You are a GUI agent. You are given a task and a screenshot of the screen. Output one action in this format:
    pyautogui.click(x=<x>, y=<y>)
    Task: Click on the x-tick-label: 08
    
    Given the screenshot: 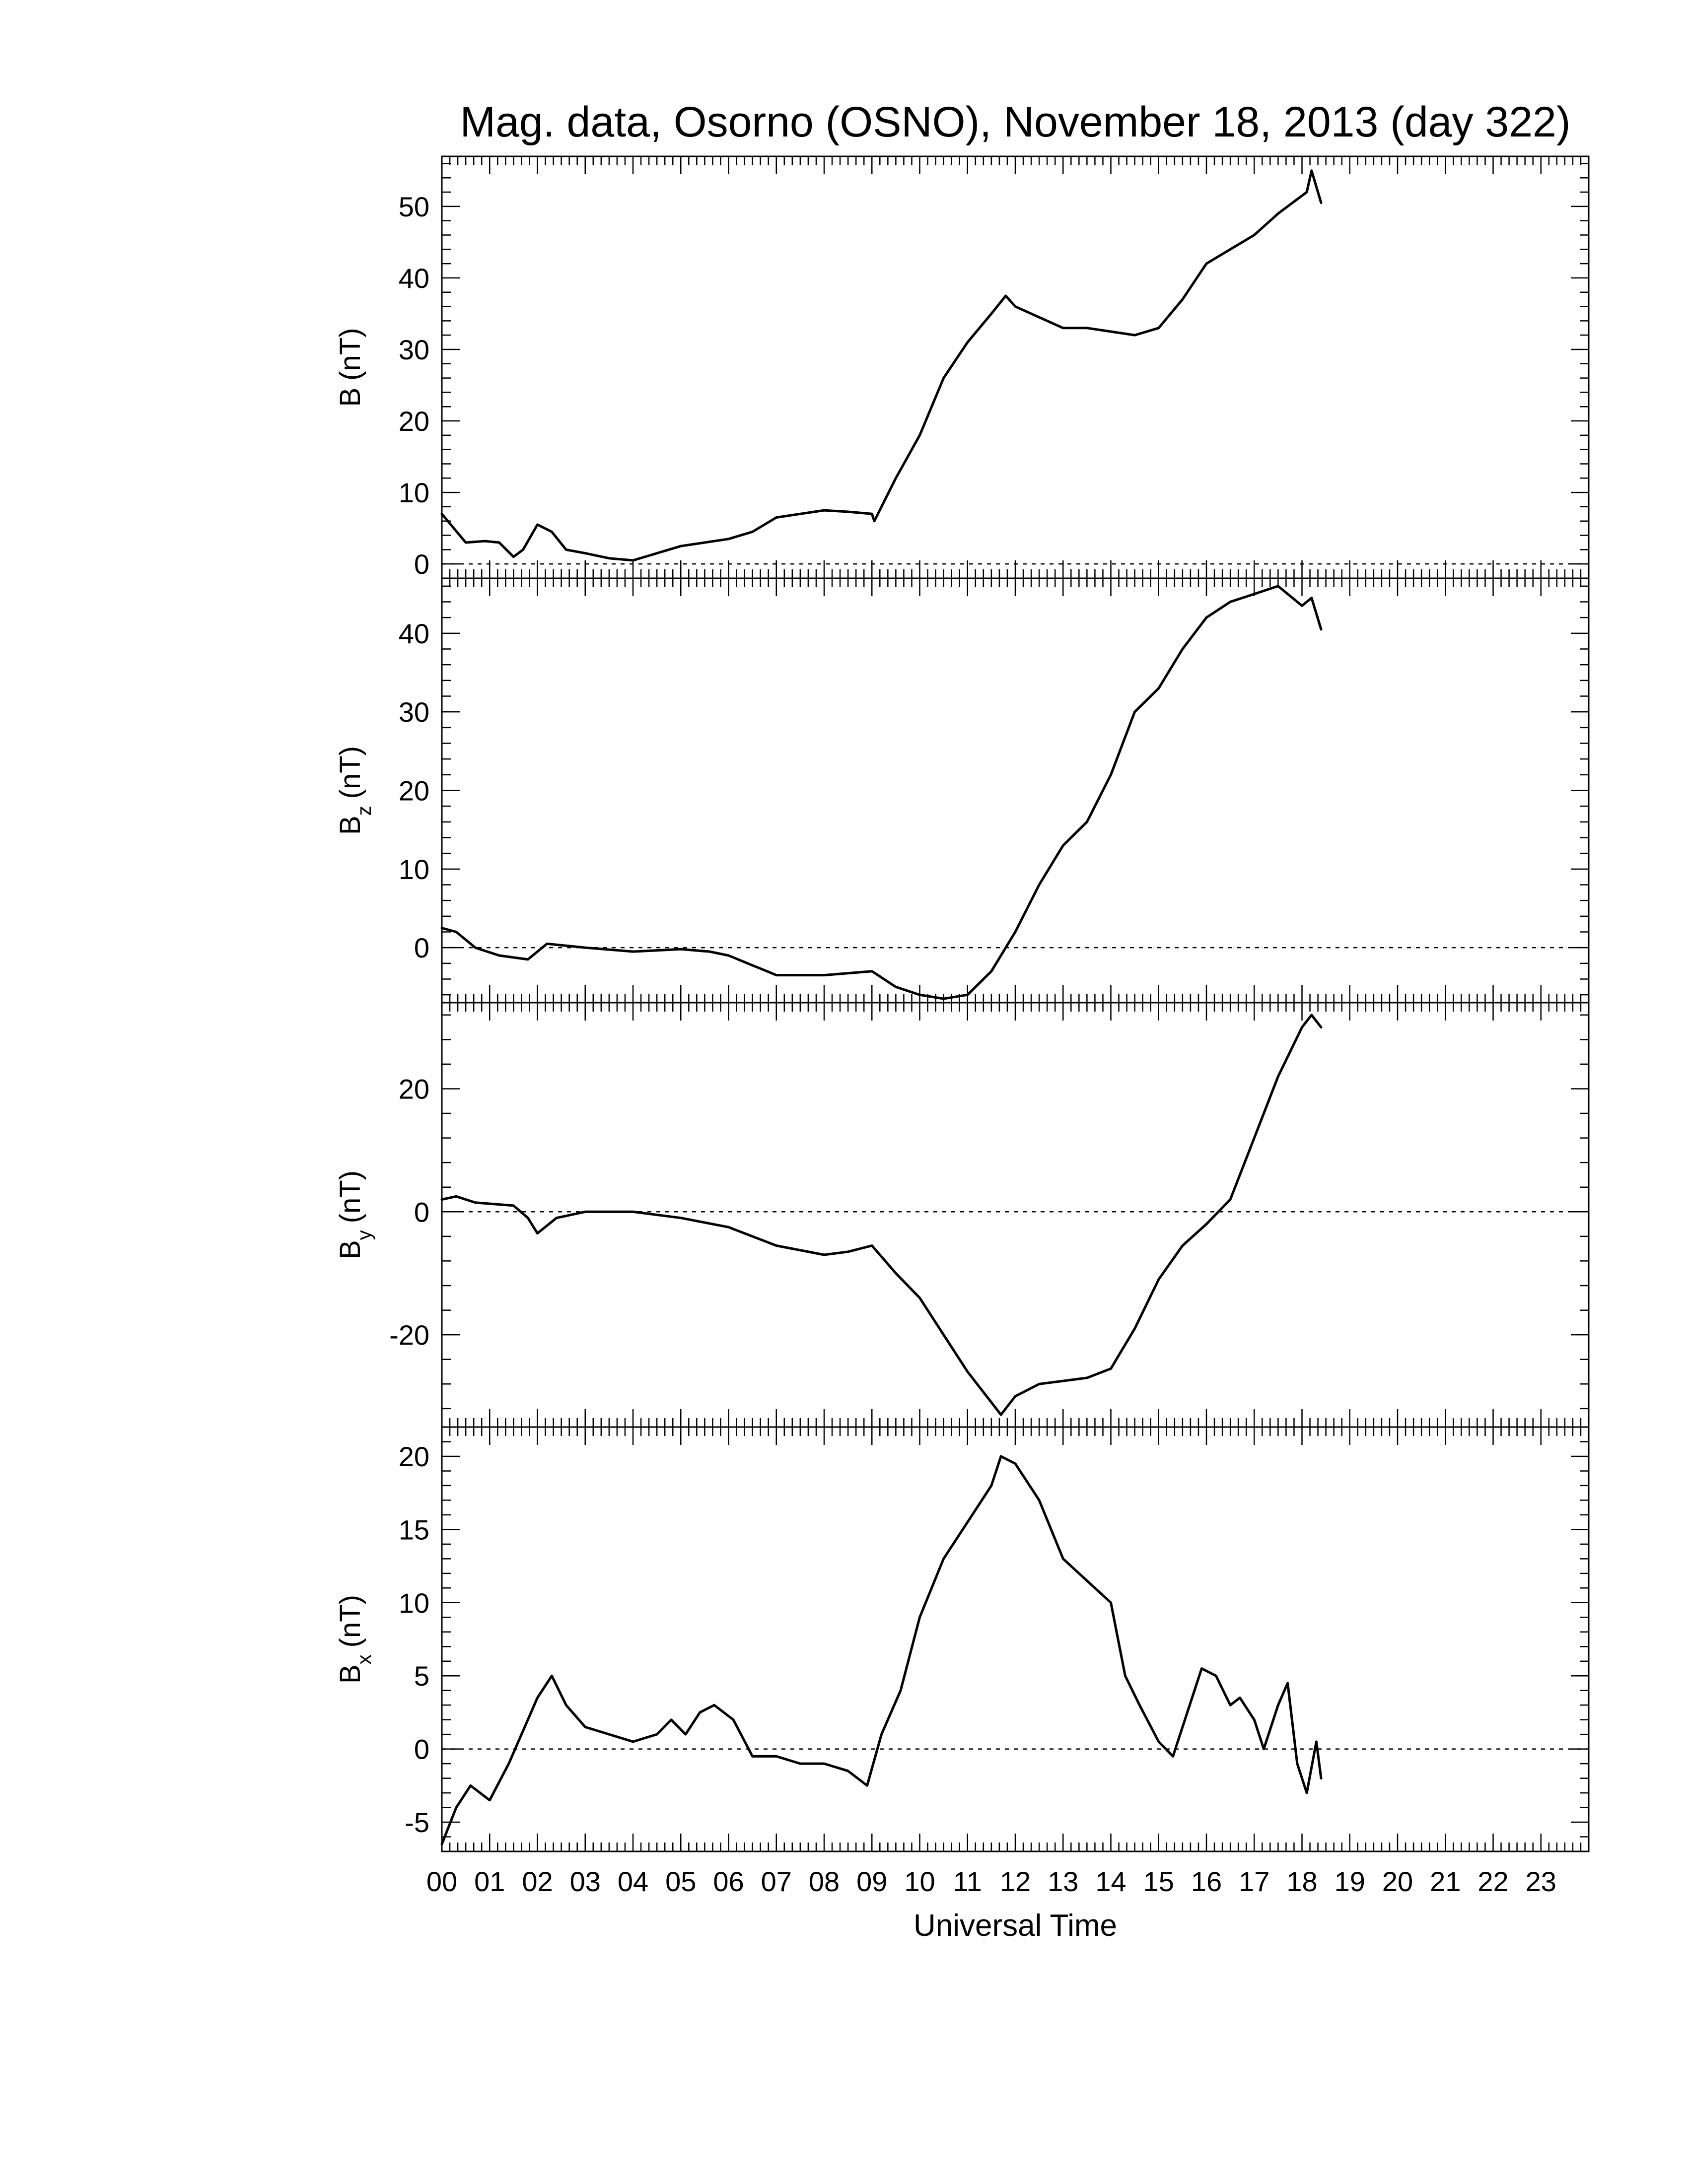 What is the action you would take?
    pyautogui.click(x=824, y=1881)
    